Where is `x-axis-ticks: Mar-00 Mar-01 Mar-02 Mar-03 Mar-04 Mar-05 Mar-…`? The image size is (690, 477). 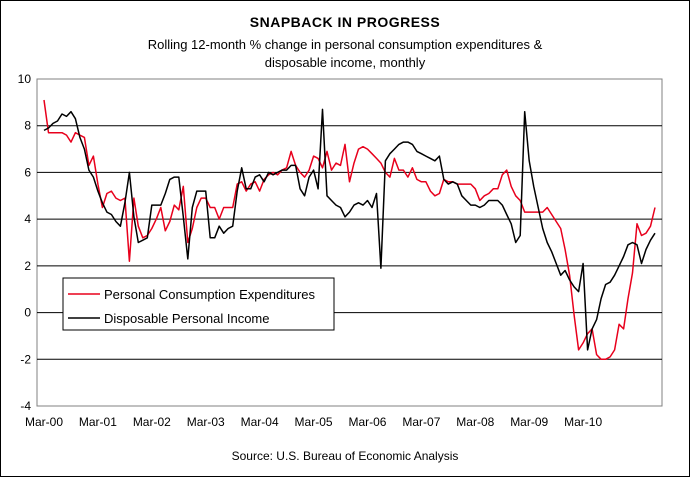 x-axis-ticks: Mar-00 Mar-01 Mar-02 Mar-03 Mar-04 Mar-05 Mar-… is located at coordinates (313, 422).